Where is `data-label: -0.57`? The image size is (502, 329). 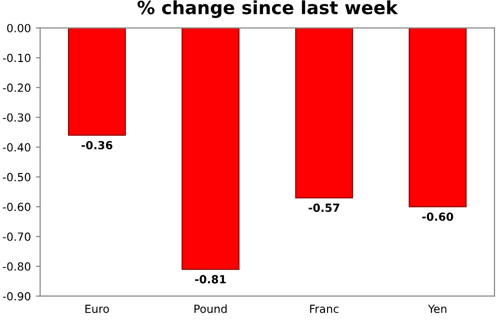 data-label: -0.57 is located at coordinates (324, 208).